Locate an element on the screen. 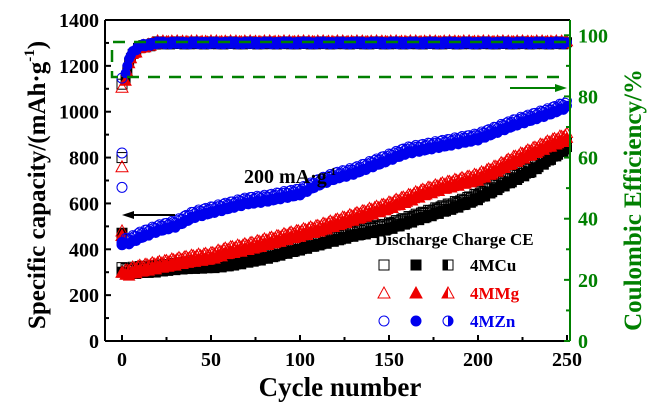  y2-tick-label: 60 is located at coordinates (588, 159).